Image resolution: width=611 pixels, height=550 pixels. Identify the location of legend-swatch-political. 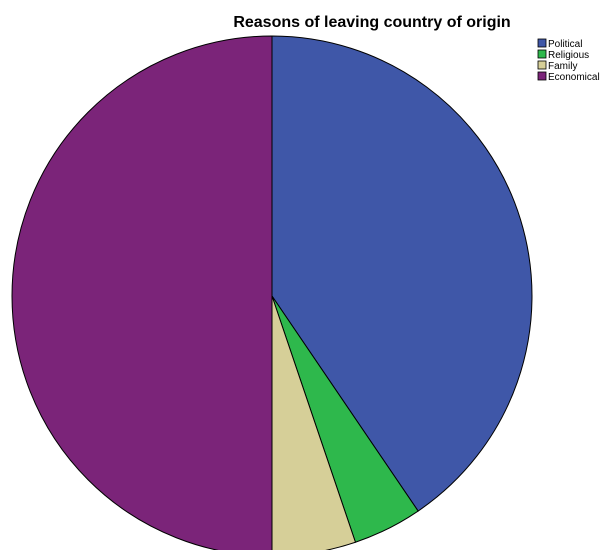
(542, 43).